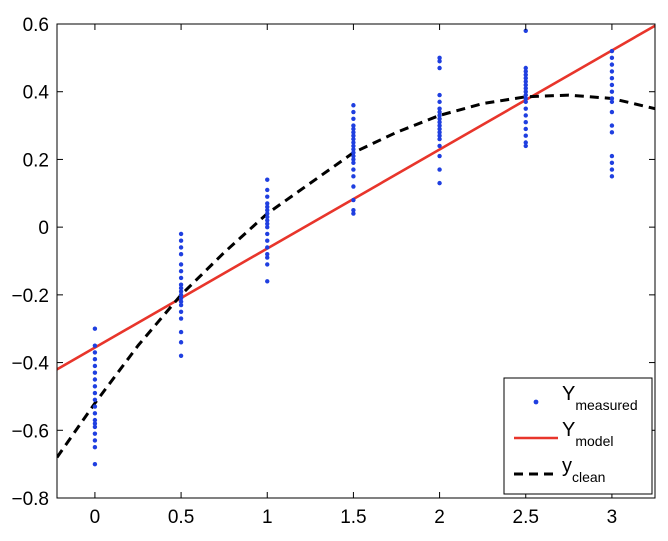 The image size is (668, 541). What do you see at coordinates (36, 93) in the screenshot?
I see `y-tick-label: 0.4` at bounding box center [36, 93].